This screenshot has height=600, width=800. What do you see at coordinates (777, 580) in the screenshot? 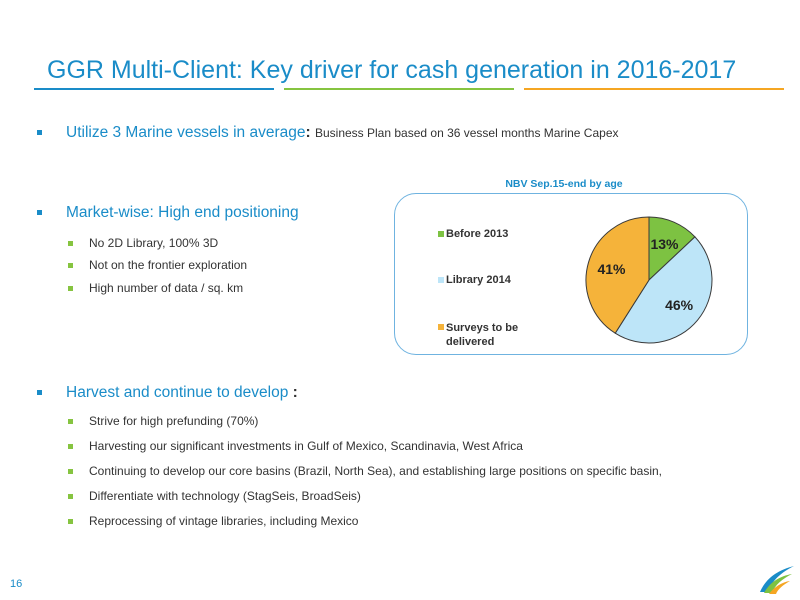
I see `company-logo` at bounding box center [777, 580].